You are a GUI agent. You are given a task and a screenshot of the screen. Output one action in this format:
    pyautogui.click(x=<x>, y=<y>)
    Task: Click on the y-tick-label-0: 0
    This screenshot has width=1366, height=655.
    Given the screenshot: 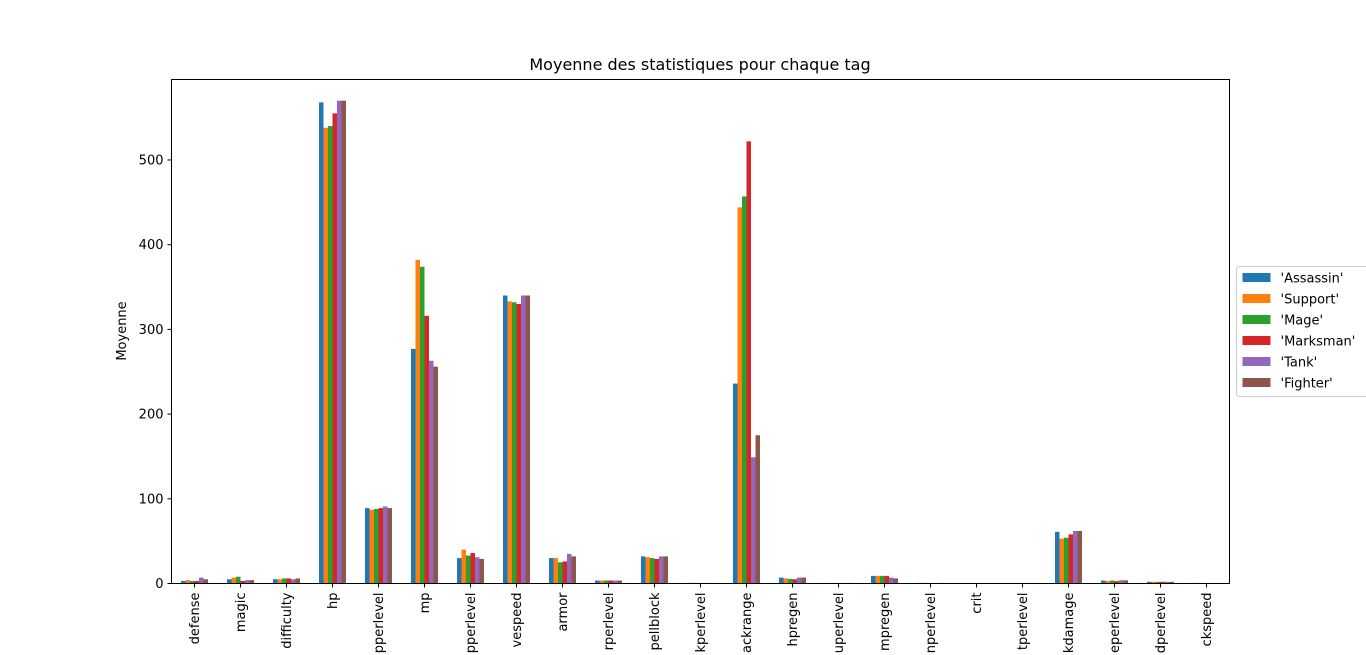 What is the action you would take?
    pyautogui.click(x=159, y=584)
    